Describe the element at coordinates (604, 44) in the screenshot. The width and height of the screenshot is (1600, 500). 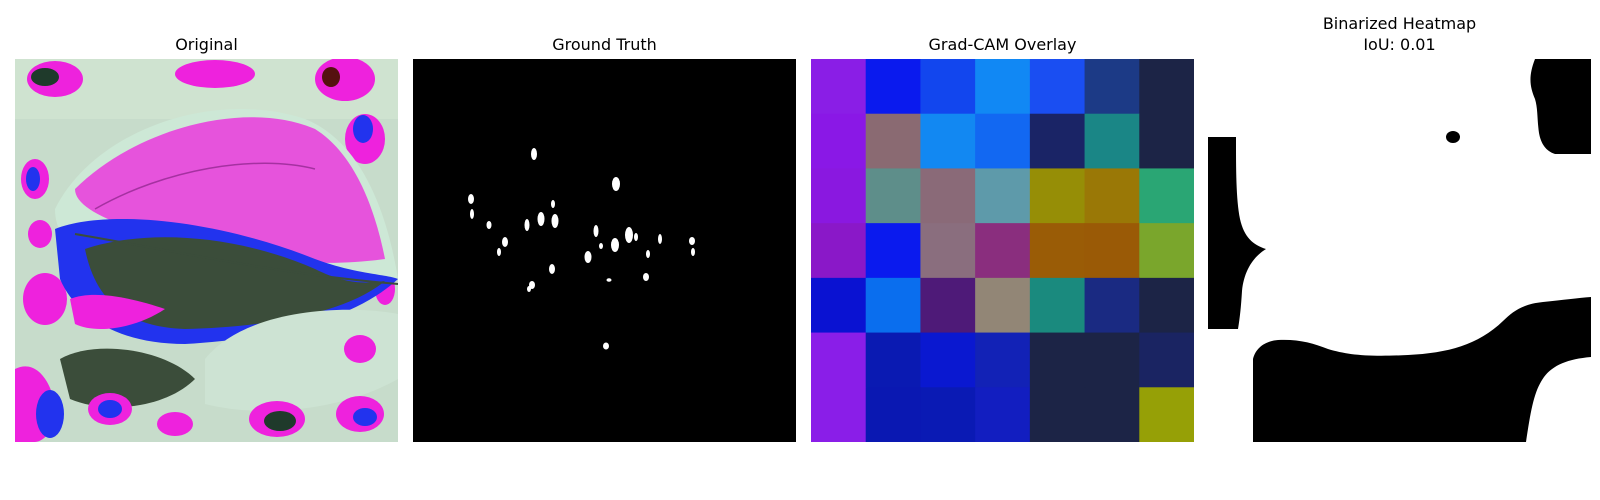
I see `ground-truth-title: Ground Truth` at that location.